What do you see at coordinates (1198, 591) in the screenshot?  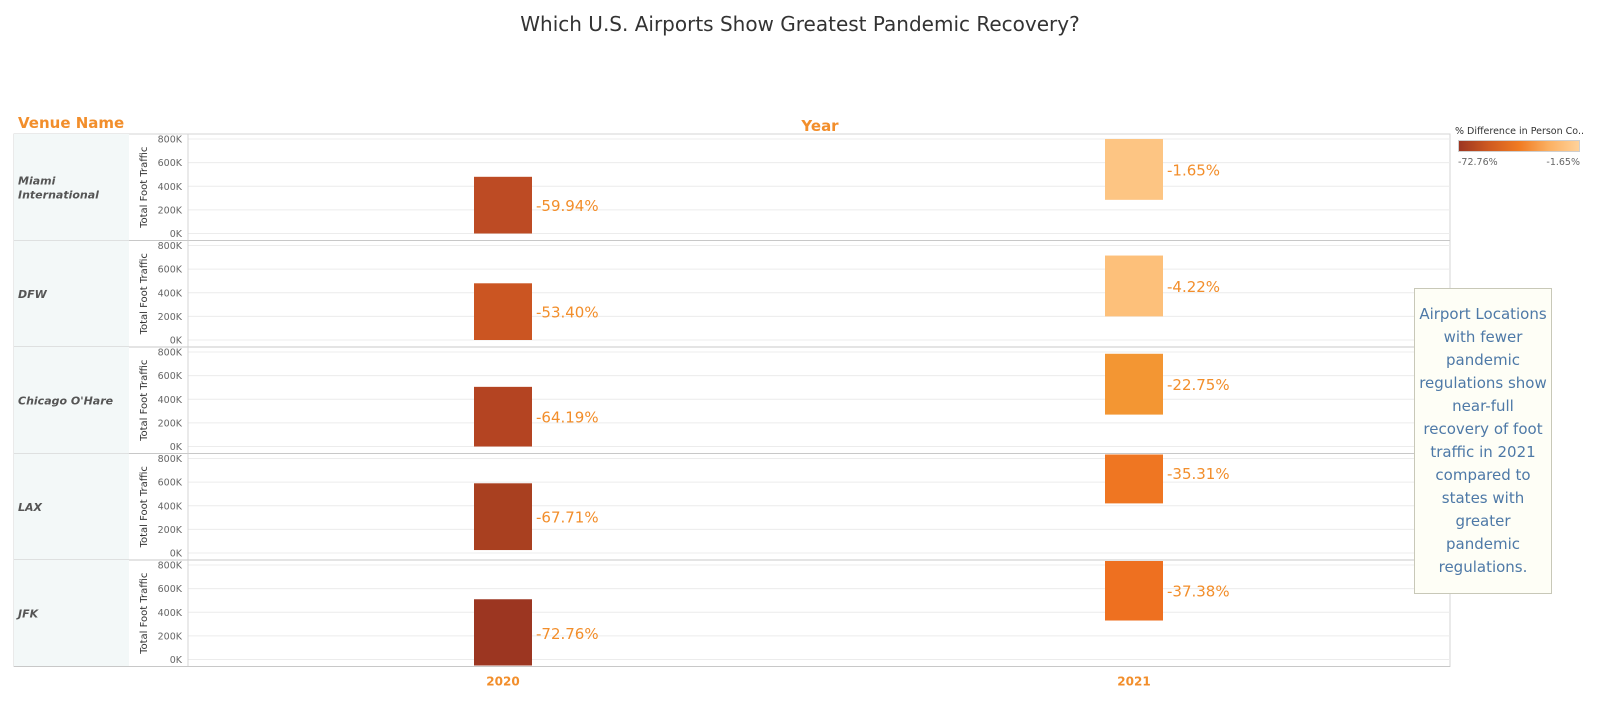 I see `bar-label: -37.38%` at bounding box center [1198, 591].